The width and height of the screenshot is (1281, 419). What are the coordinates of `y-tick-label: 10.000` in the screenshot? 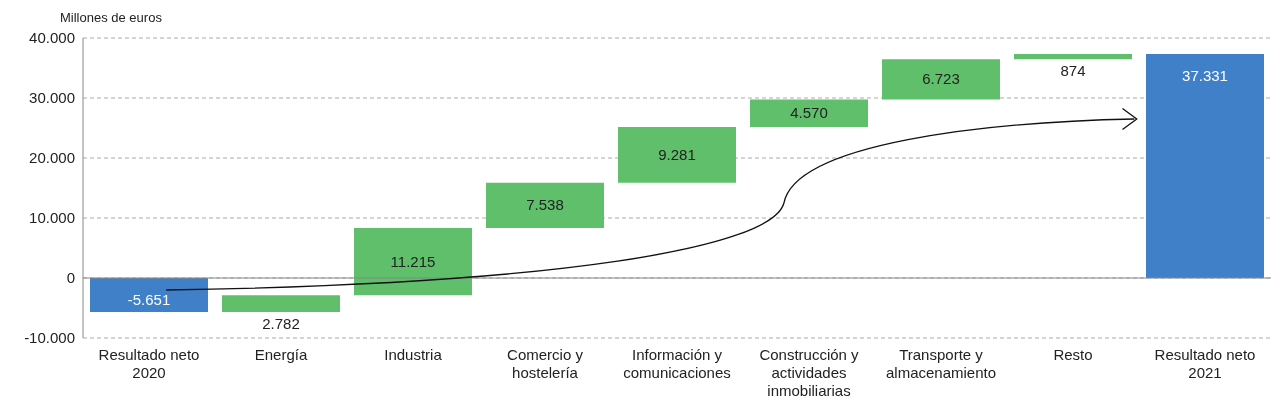 It's located at (52, 218).